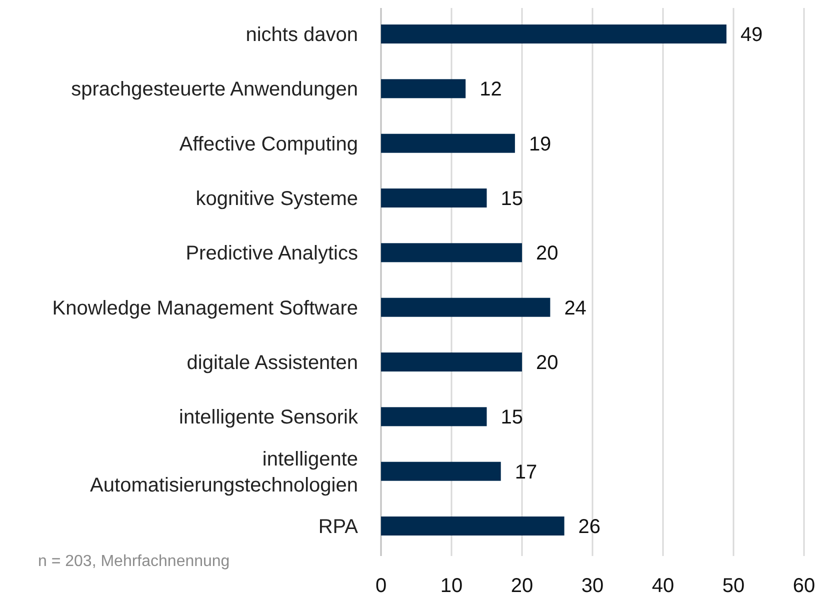 The width and height of the screenshot is (828, 596). What do you see at coordinates (214, 89) in the screenshot?
I see `y-tick-label: sprachgesteuerte Anwendungen` at bounding box center [214, 89].